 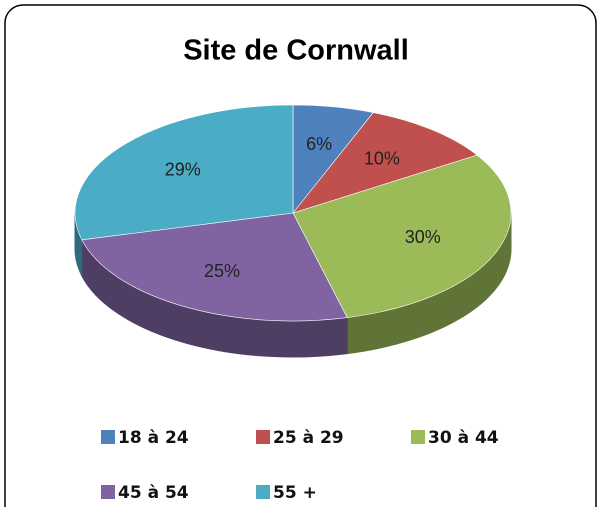 What do you see at coordinates (308, 438) in the screenshot?
I see `legend-label: 25 à 29` at bounding box center [308, 438].